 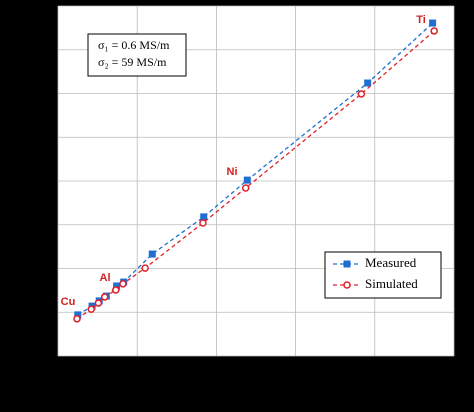 What do you see at coordinates (68, 302) in the screenshot?
I see `annotation: Cu` at bounding box center [68, 302].